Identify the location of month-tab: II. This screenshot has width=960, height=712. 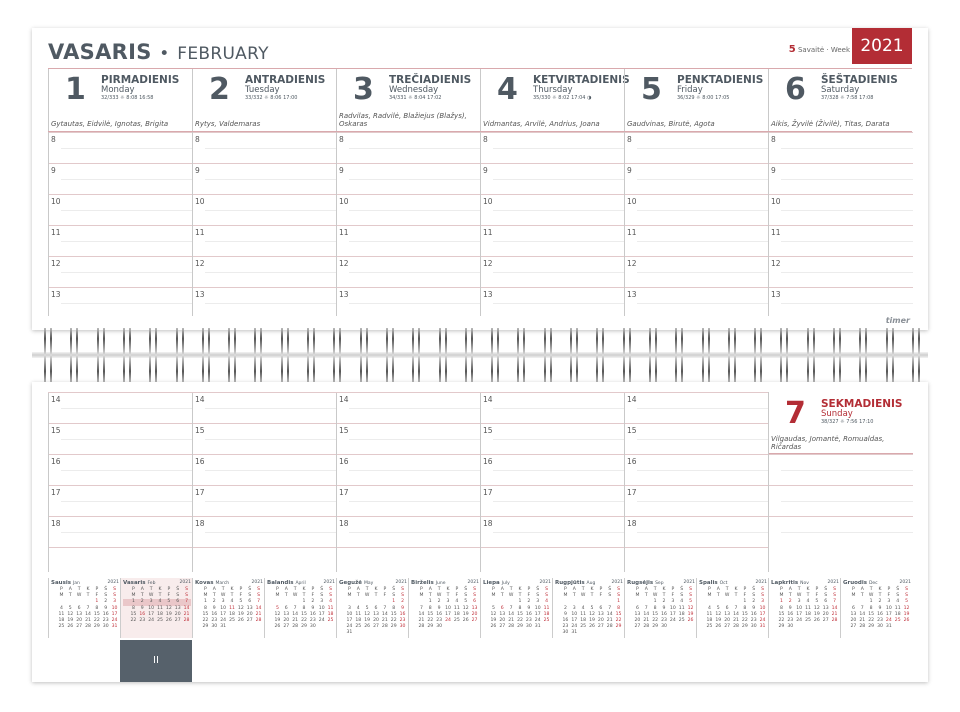
(156, 661).